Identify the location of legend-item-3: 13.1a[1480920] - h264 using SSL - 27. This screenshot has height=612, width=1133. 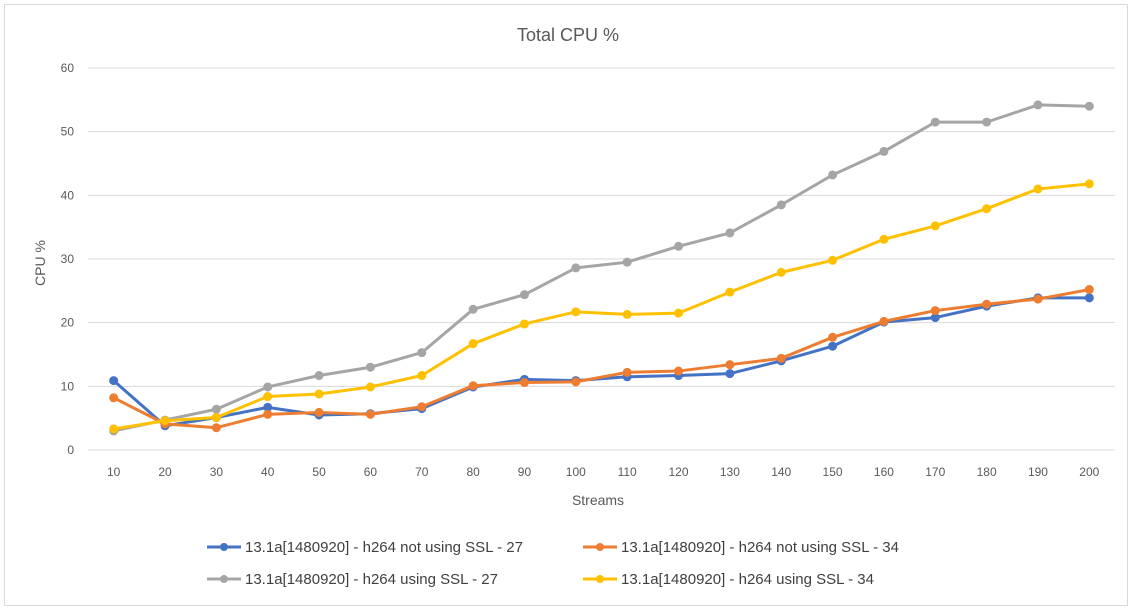
(352, 579).